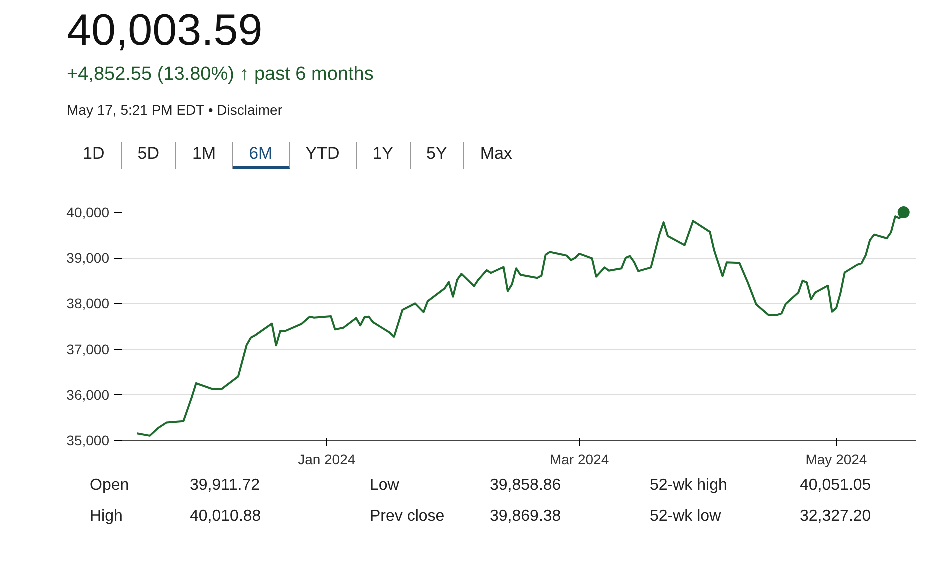 This screenshot has width=936, height=570. Describe the element at coordinates (110, 486) in the screenshot. I see `text: Open` at that location.